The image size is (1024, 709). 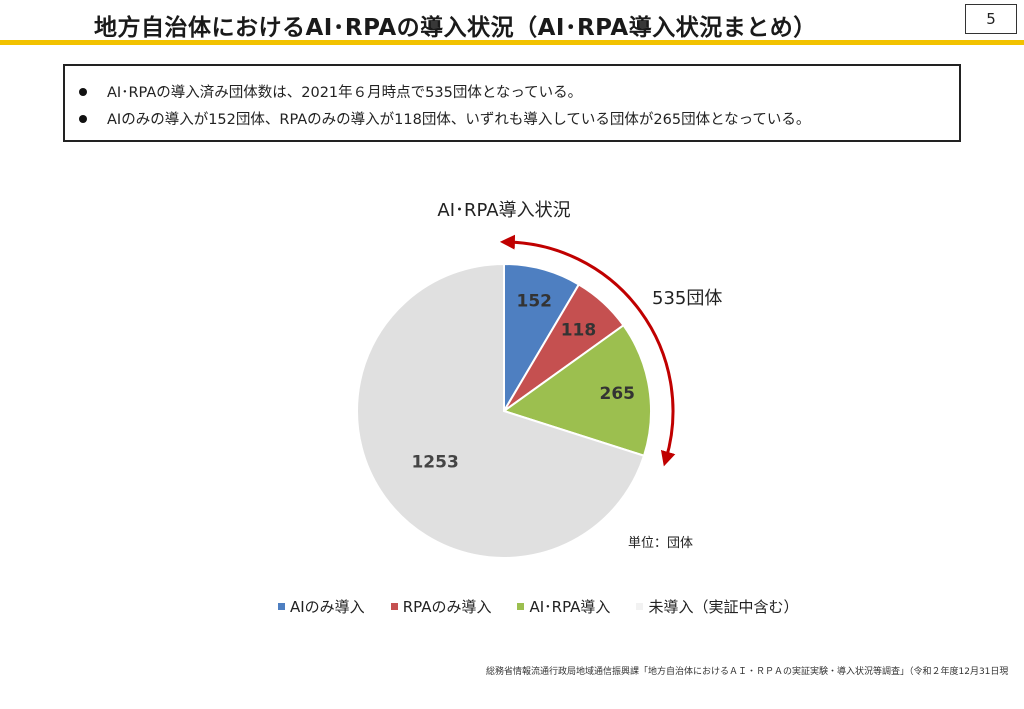 I want to click on legend-label: AI･RPA導入, so click(x=570, y=607).